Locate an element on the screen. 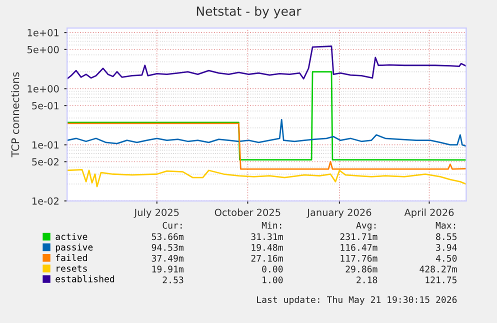 The image size is (497, 323). text: 8.55 is located at coordinates (446, 236).